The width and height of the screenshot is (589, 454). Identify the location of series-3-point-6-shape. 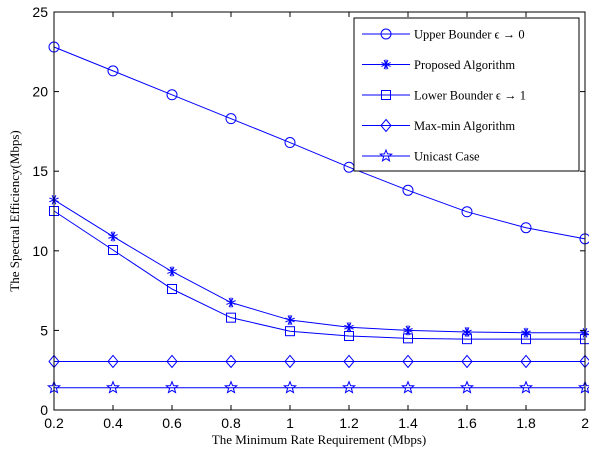
(349, 335).